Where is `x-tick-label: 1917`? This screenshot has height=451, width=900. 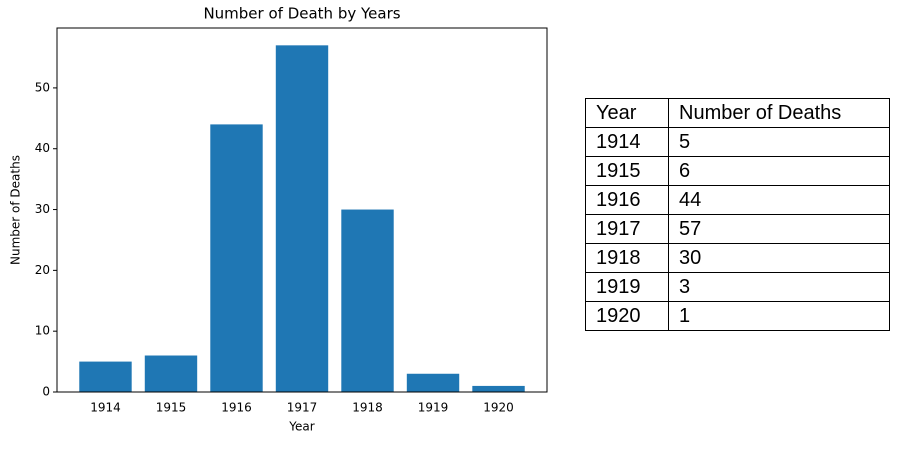
x-tick-label: 1917 is located at coordinates (302, 408).